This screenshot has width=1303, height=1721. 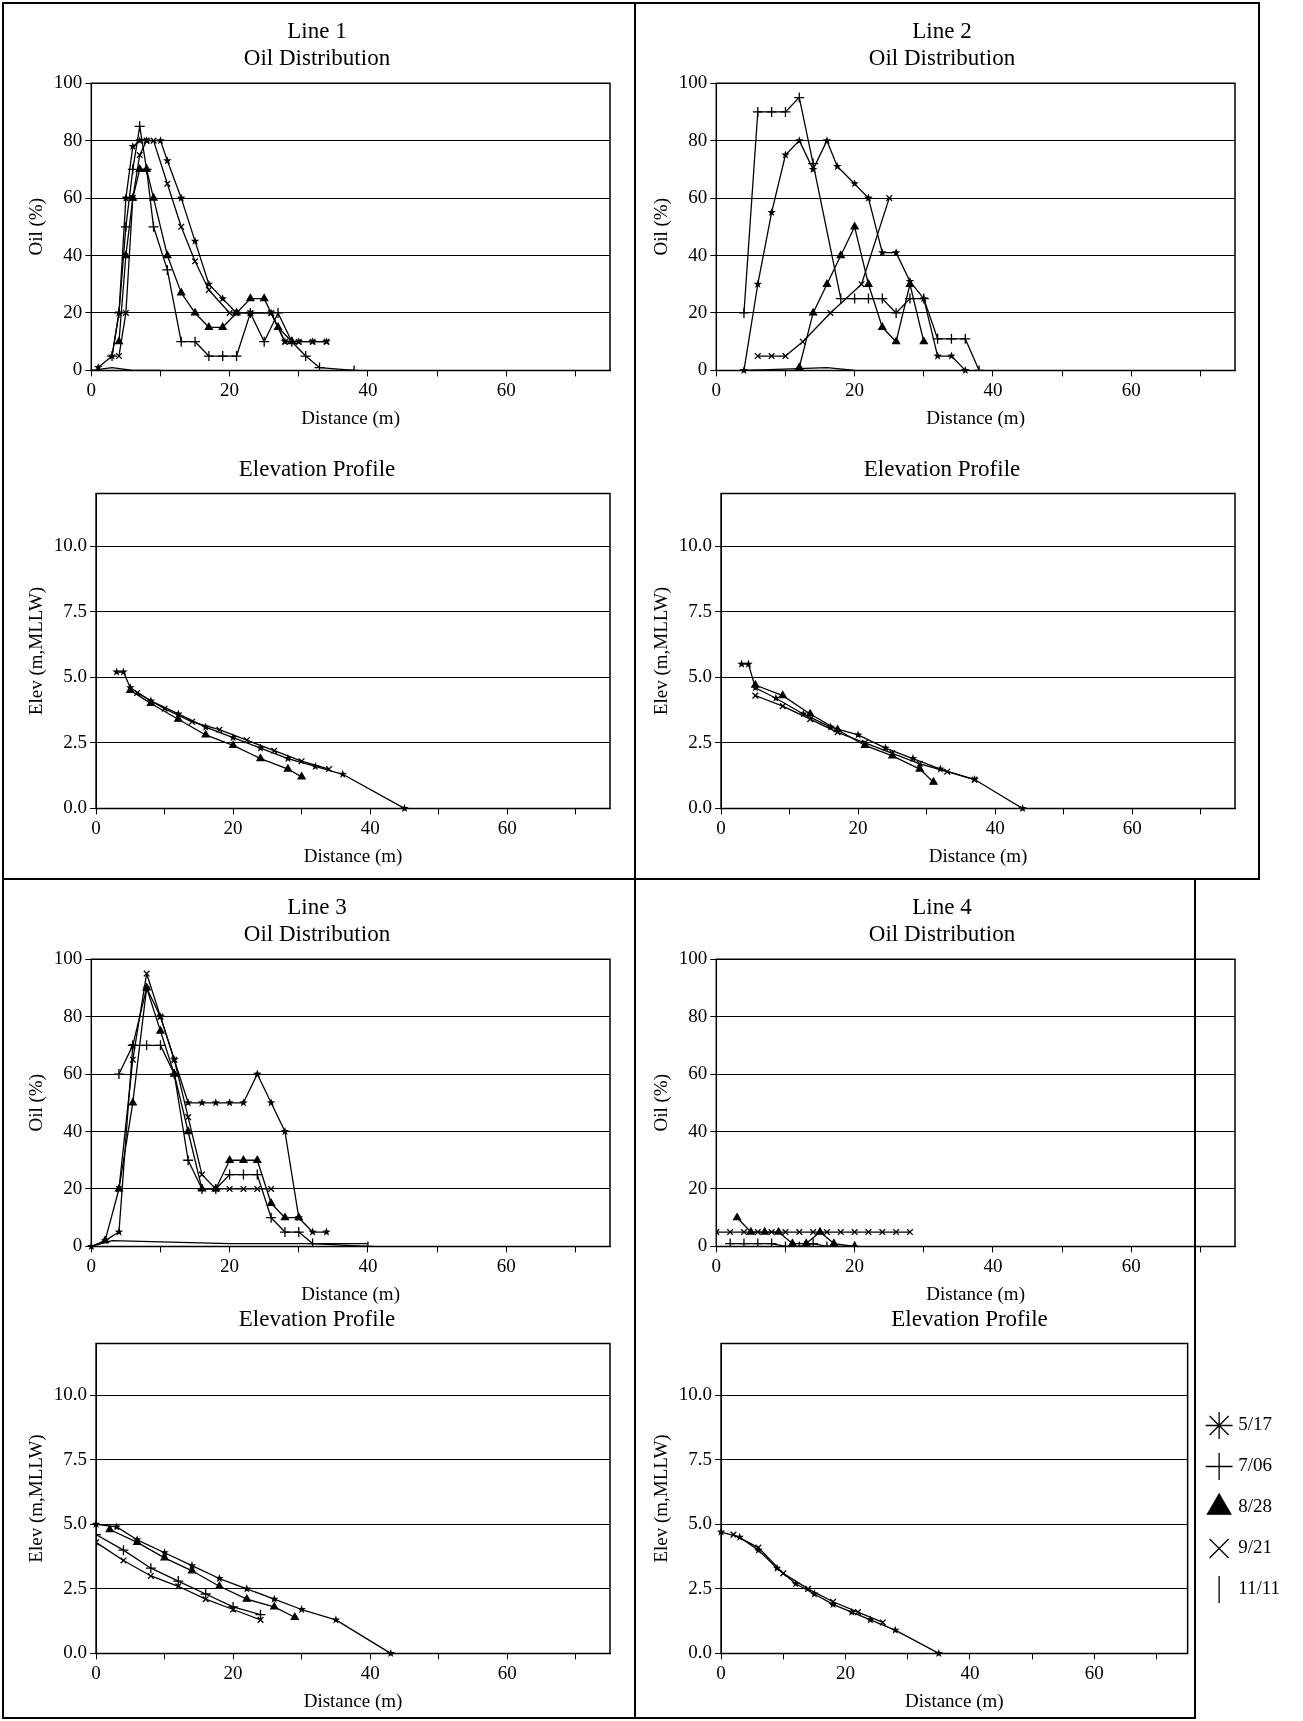 I want to click on legend-label: 8/28, so click(x=1255, y=1506).